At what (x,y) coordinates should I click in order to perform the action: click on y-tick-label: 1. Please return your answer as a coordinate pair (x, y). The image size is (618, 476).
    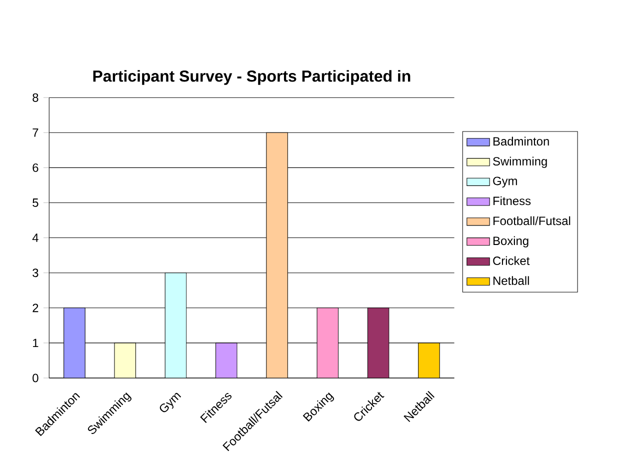
    Looking at the image, I should click on (35, 342).